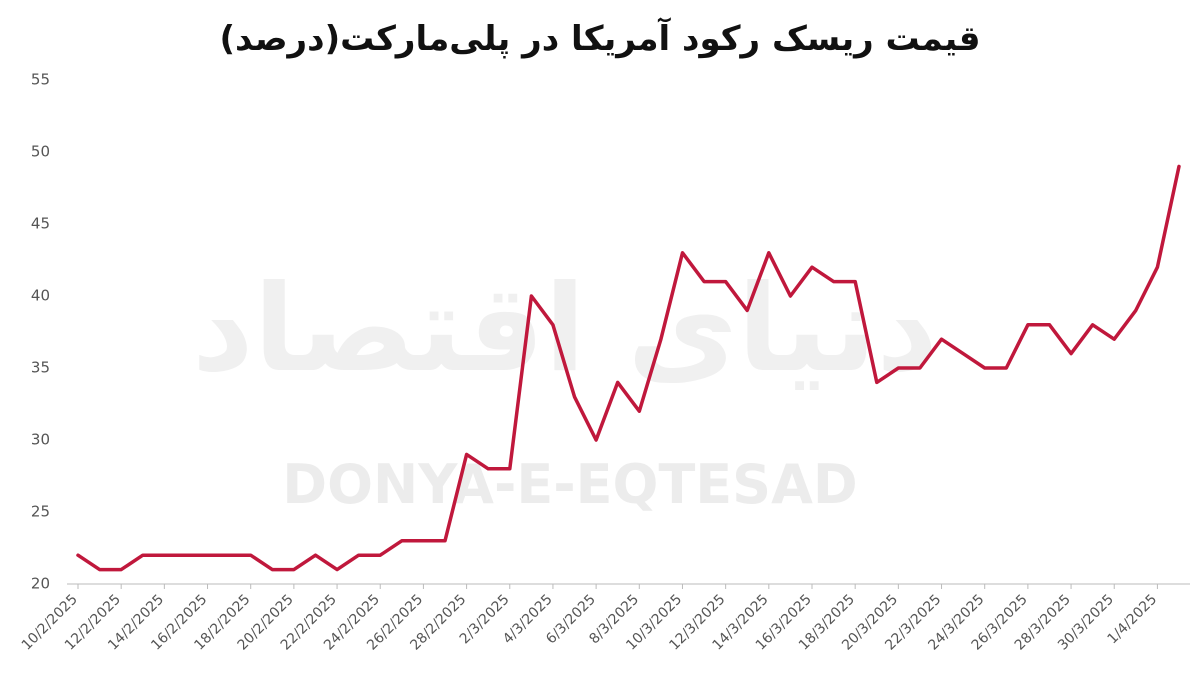 This screenshot has width=1200, height=685. I want to click on y-tick-label: 30, so click(40, 440).